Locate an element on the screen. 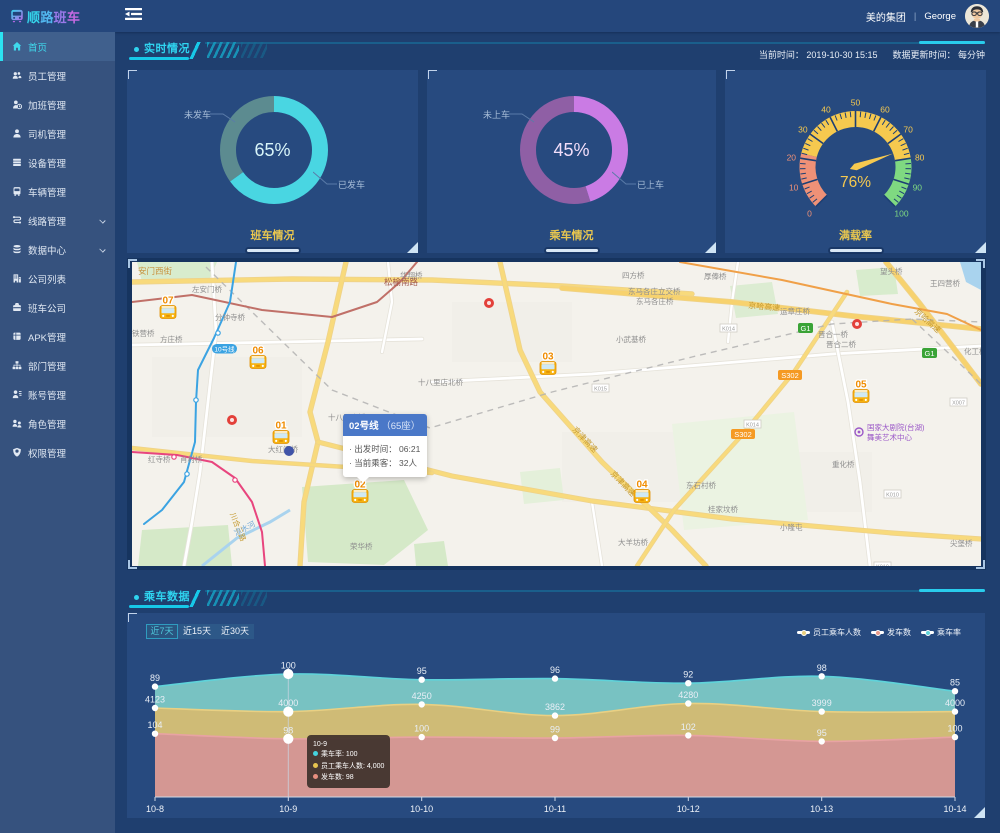 The image size is (1000, 833). svg-text: K015 is located at coordinates (600, 390).